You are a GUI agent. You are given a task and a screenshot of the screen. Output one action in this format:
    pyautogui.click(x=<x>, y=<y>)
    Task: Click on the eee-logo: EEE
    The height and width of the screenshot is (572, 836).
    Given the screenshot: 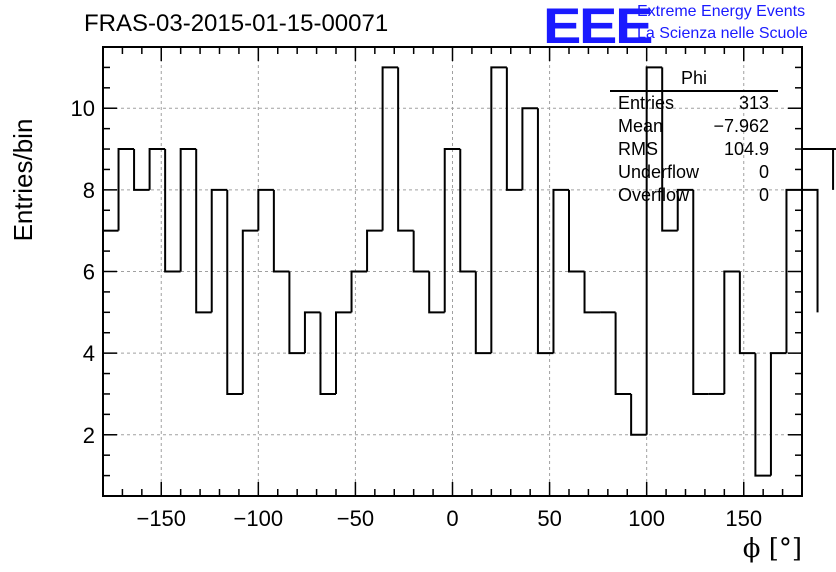 What is the action you would take?
    pyautogui.click(x=598, y=27)
    